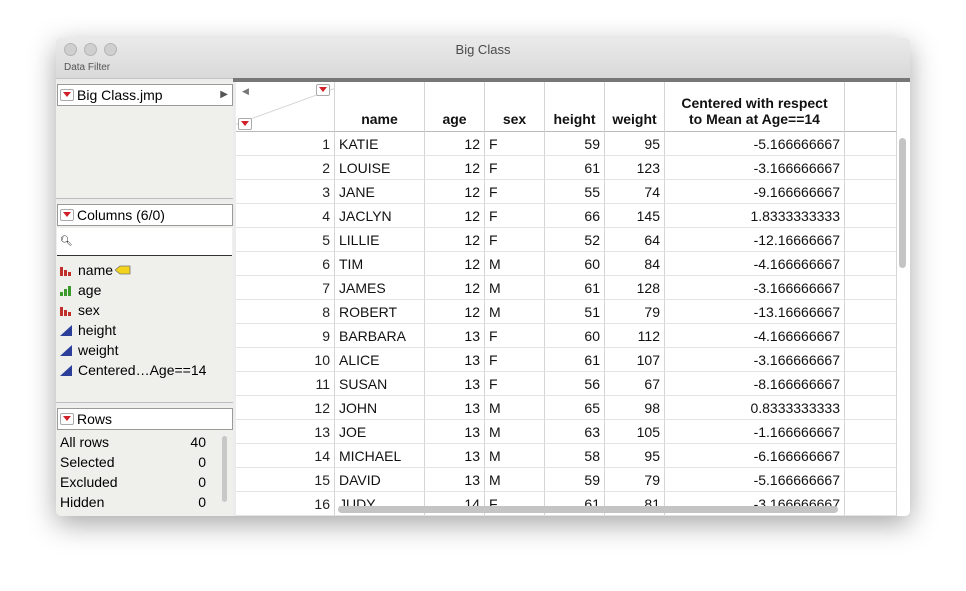 The width and height of the screenshot is (966, 591). What do you see at coordinates (89, 350) in the screenshot?
I see `column-item: weight` at bounding box center [89, 350].